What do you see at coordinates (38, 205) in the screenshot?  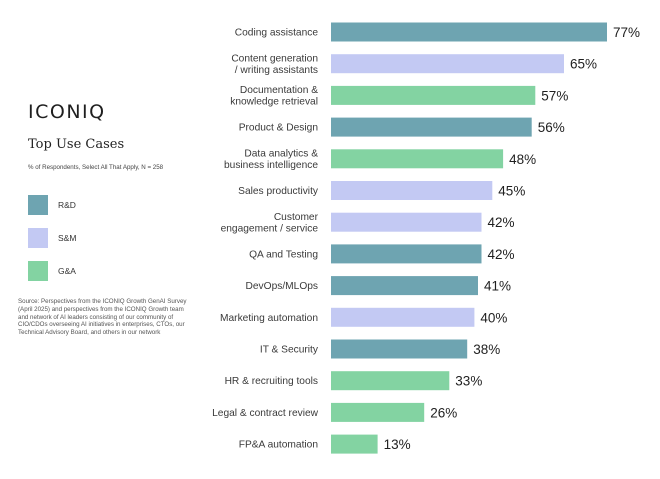 I see `legend-swatch-rd` at bounding box center [38, 205].